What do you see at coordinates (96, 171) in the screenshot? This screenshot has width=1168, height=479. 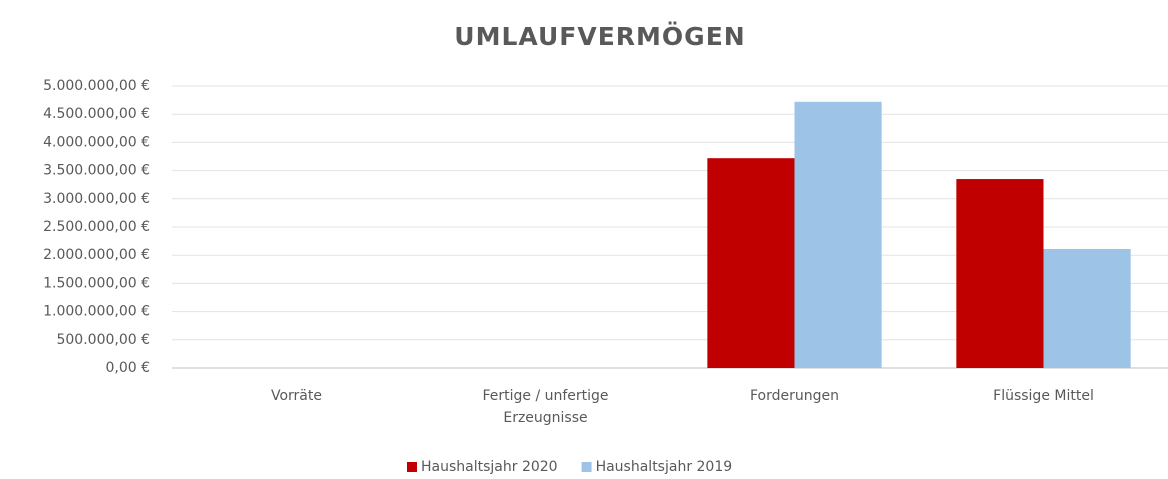 I see `y-tick-label: 3.500.000,00 €` at bounding box center [96, 171].